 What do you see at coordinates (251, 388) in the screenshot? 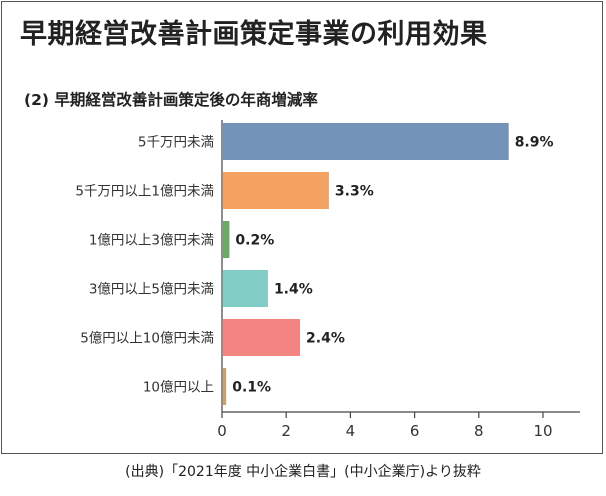
I see `data-label: 0.1%` at bounding box center [251, 388].